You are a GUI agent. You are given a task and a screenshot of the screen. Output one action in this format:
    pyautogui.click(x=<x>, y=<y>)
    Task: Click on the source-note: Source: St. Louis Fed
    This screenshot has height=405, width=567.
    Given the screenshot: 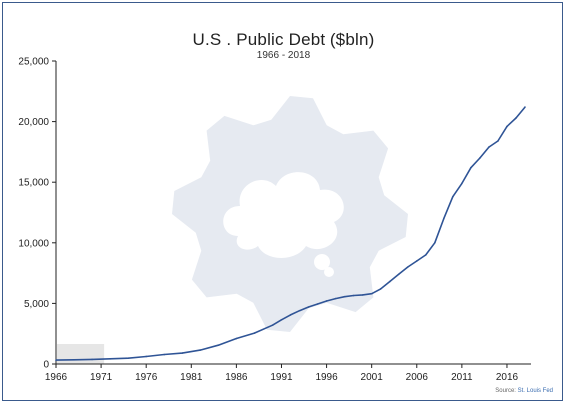 What is the action you would take?
    pyautogui.click(x=524, y=391)
    